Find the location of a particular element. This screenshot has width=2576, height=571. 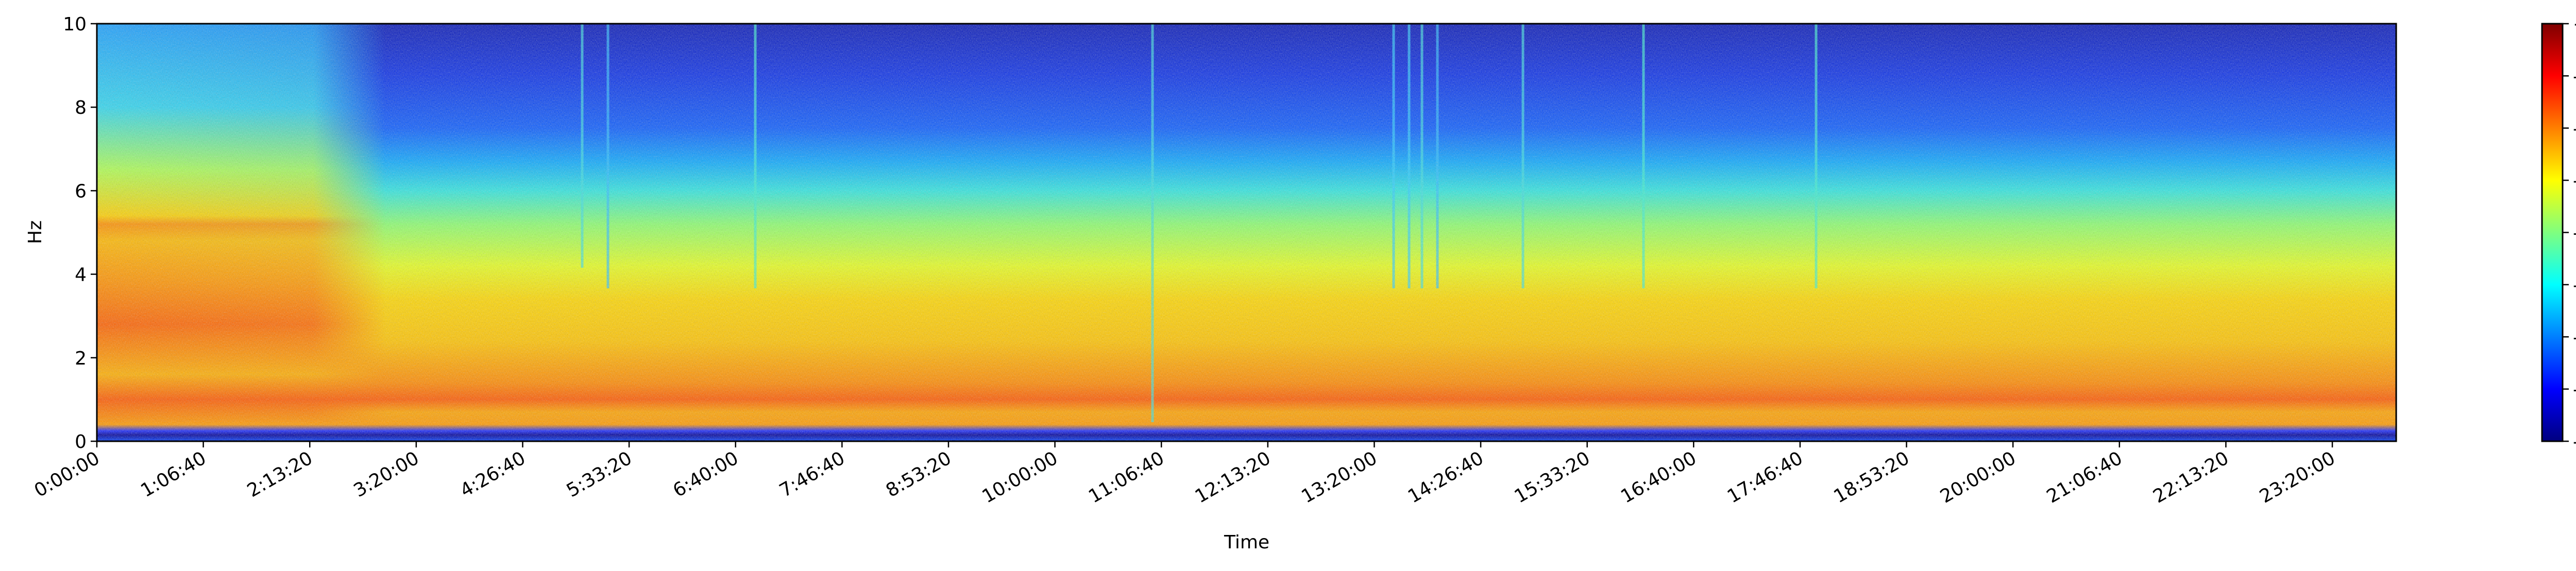

colorbar-fill is located at coordinates (2552, 232).